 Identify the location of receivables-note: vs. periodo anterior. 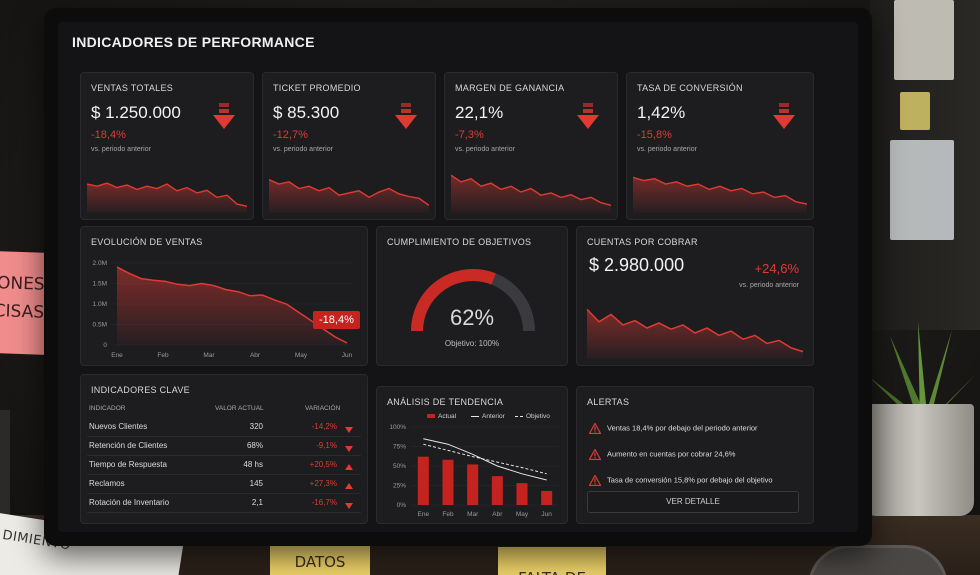
(769, 285).